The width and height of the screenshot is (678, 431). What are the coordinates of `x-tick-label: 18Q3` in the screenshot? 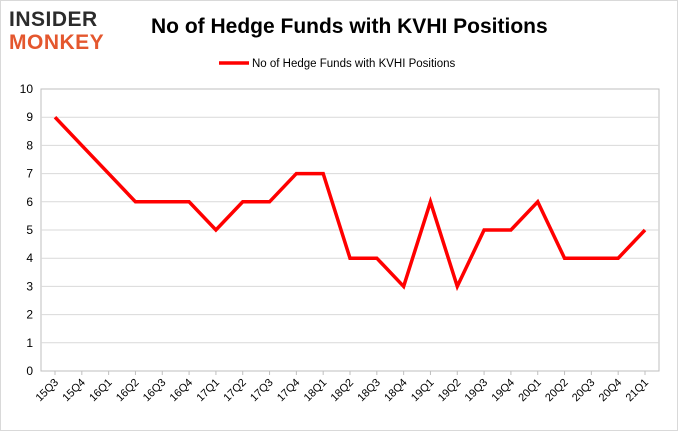 It's located at (369, 391).